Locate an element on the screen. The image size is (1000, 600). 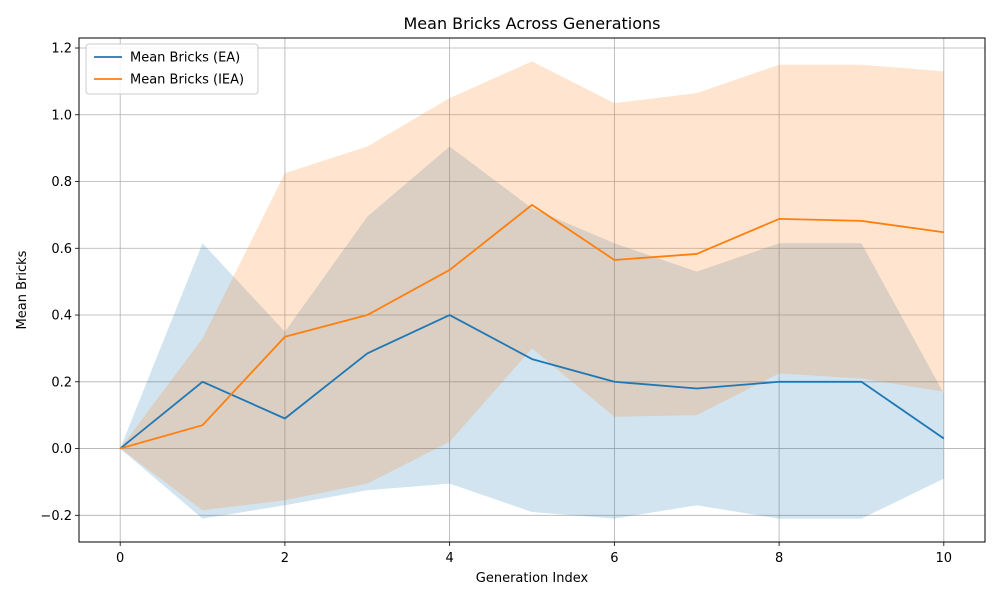
x-tick-label: 0 is located at coordinates (120, 558).